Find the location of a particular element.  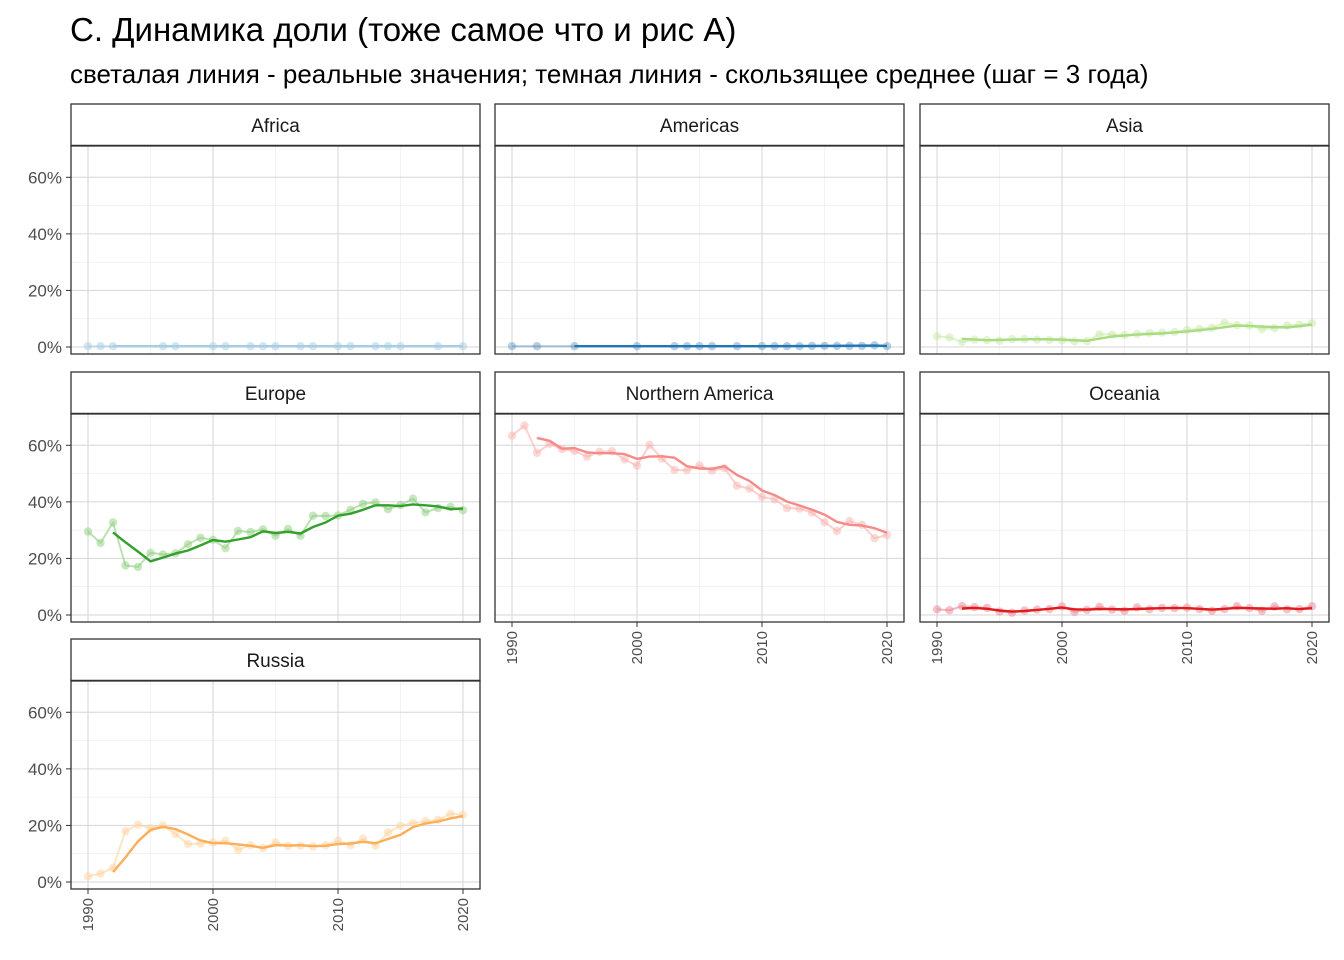

facet-strip-label: Europe is located at coordinates (275, 394).